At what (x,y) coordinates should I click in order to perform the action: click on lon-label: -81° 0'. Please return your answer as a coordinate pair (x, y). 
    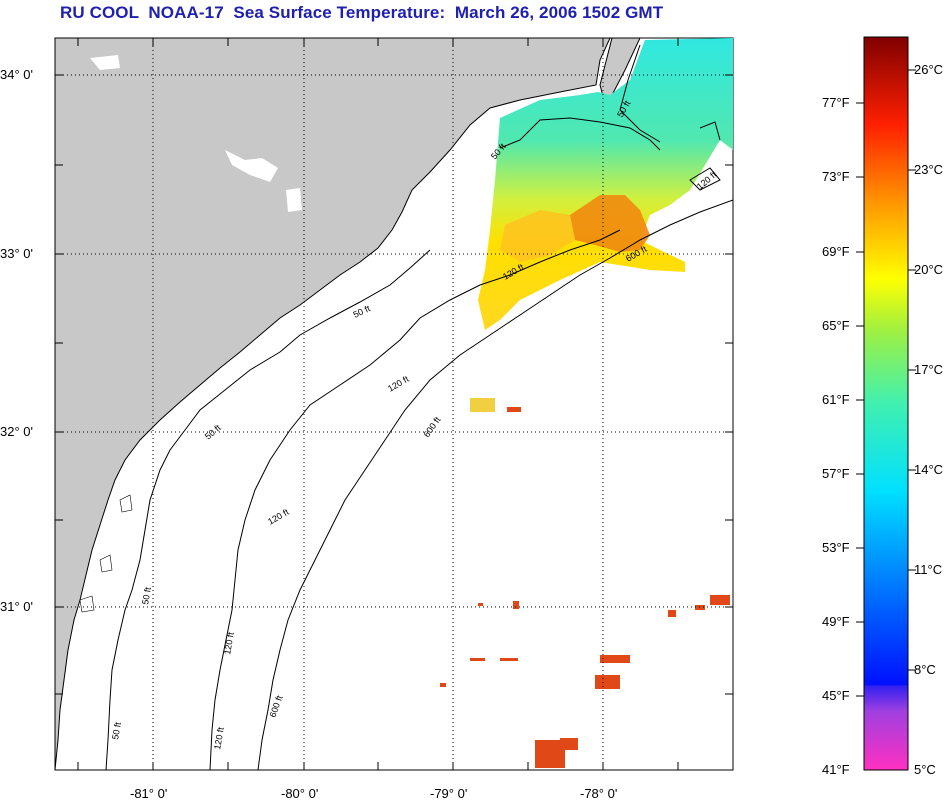
    Looking at the image, I should click on (149, 793).